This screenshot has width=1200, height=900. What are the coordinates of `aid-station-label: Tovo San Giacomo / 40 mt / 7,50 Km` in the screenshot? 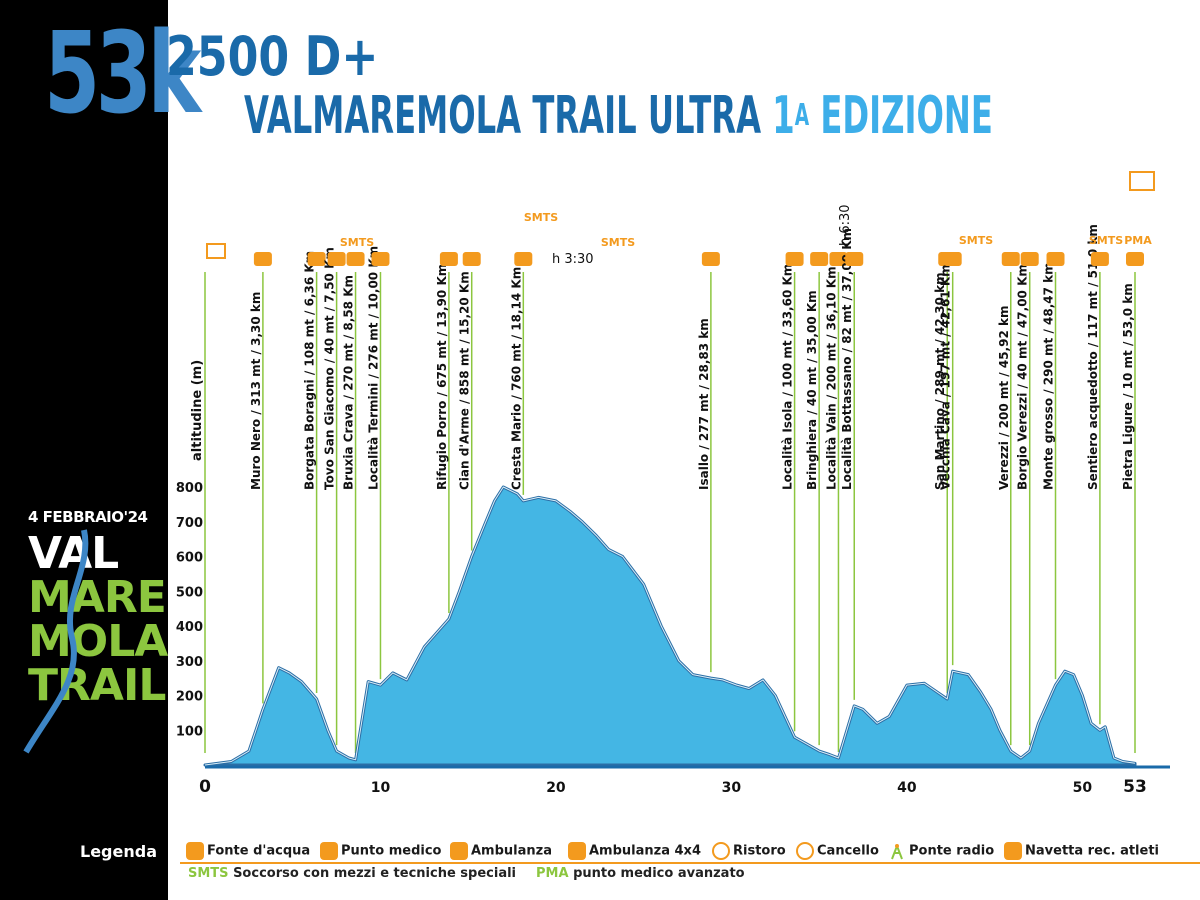 It's located at (330, 368).